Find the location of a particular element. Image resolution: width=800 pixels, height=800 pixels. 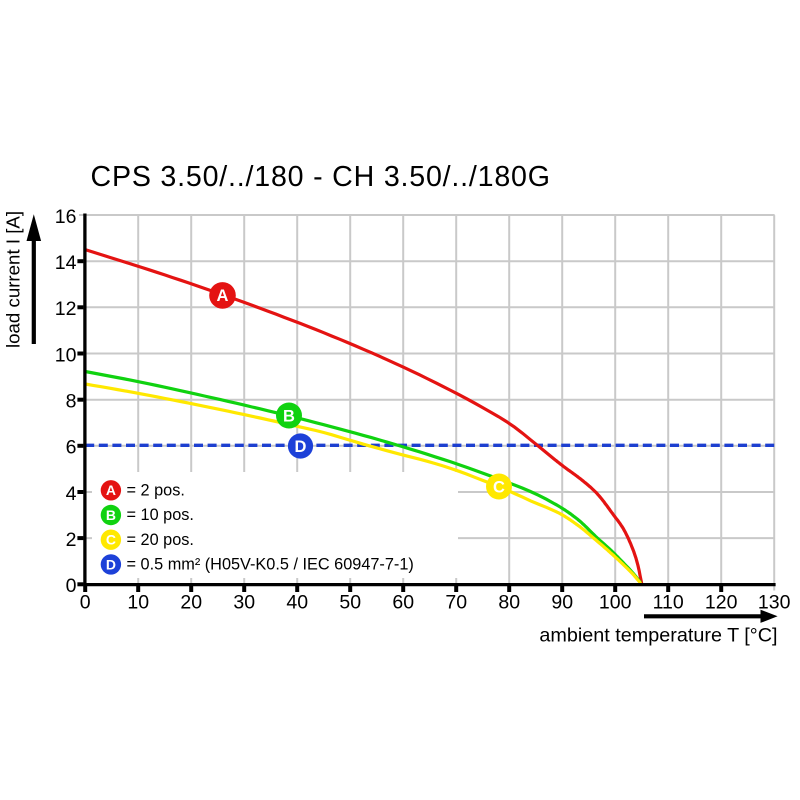

svg-text: 40 is located at coordinates (297, 603).